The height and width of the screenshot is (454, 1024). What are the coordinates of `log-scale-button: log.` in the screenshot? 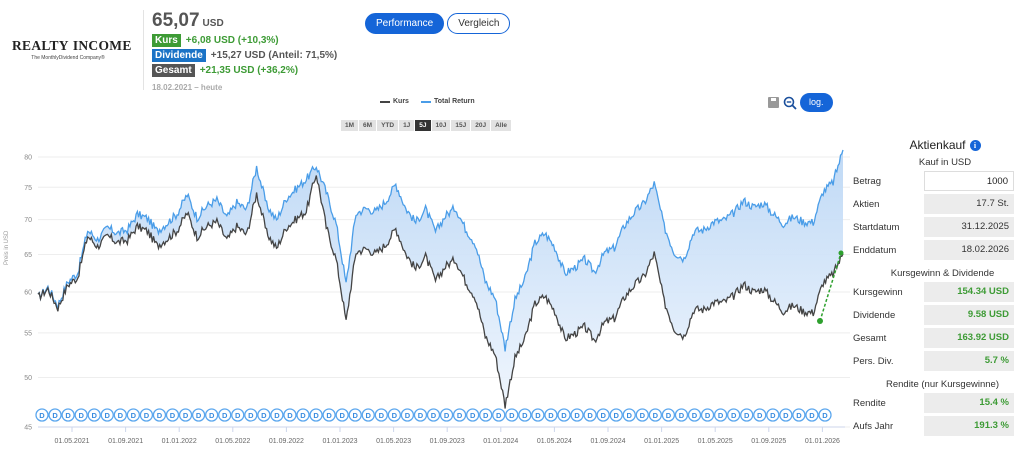 It's located at (816, 102).